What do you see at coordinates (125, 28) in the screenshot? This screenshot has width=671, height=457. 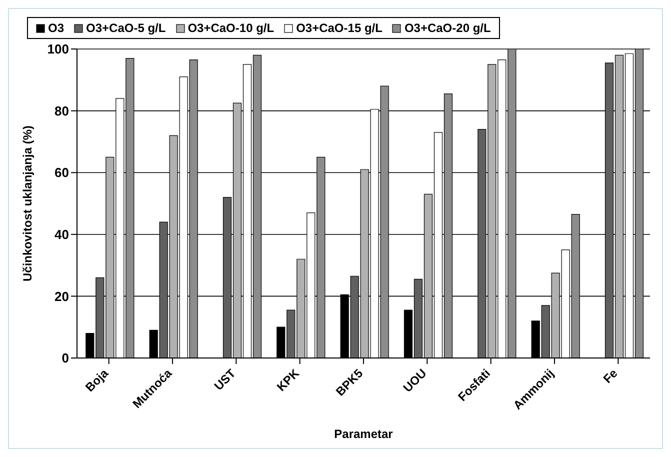 I see `legend-label: O3+CaO-5 g/L` at bounding box center [125, 28].